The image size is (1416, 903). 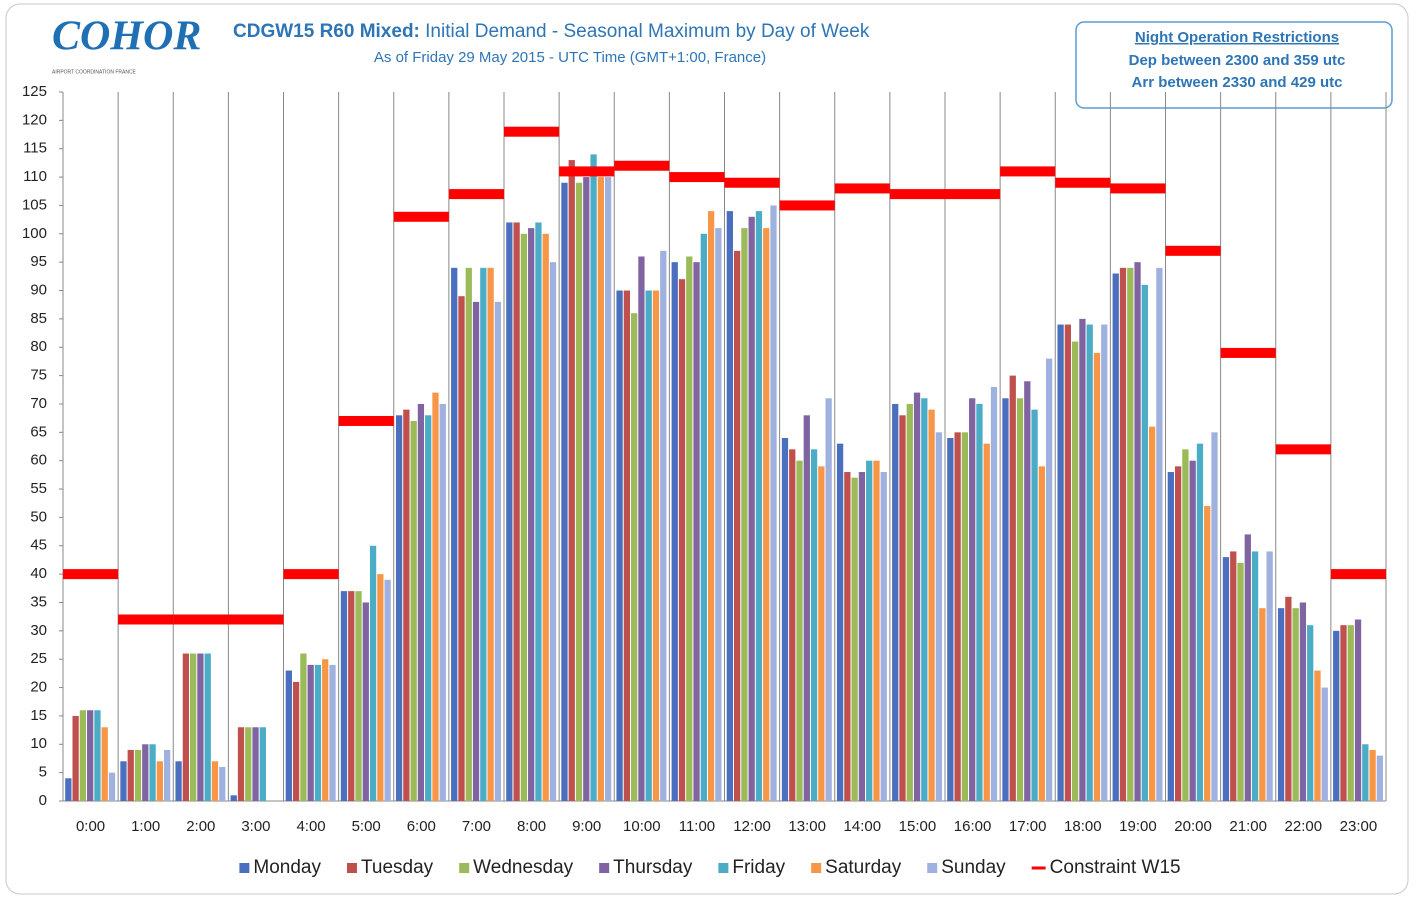 I want to click on y-tick-label: 80, so click(x=38, y=346).